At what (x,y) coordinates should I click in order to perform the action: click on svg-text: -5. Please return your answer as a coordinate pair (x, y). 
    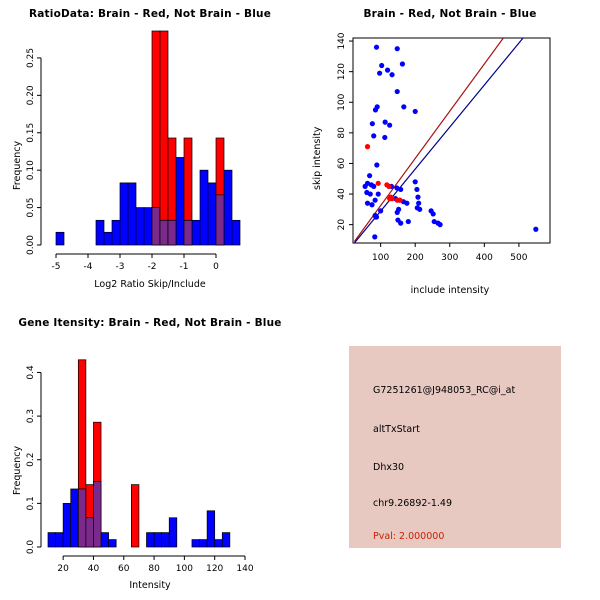
    Looking at the image, I should click on (56, 267).